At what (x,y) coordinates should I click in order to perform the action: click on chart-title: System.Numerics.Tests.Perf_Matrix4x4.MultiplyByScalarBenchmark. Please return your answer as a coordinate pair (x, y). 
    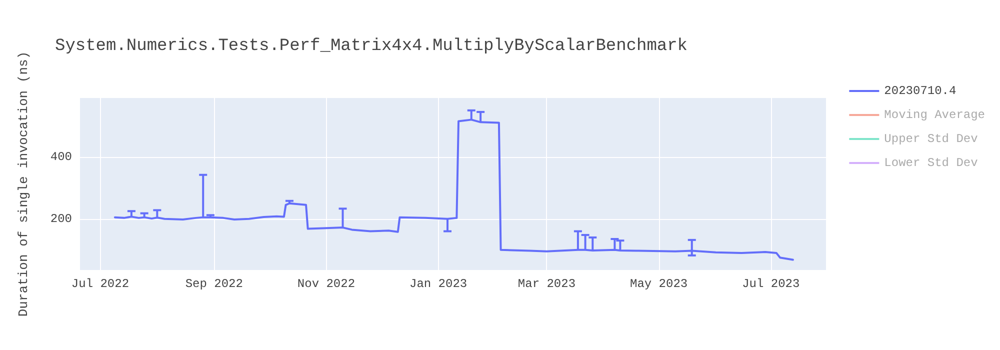
    Looking at the image, I should click on (371, 46).